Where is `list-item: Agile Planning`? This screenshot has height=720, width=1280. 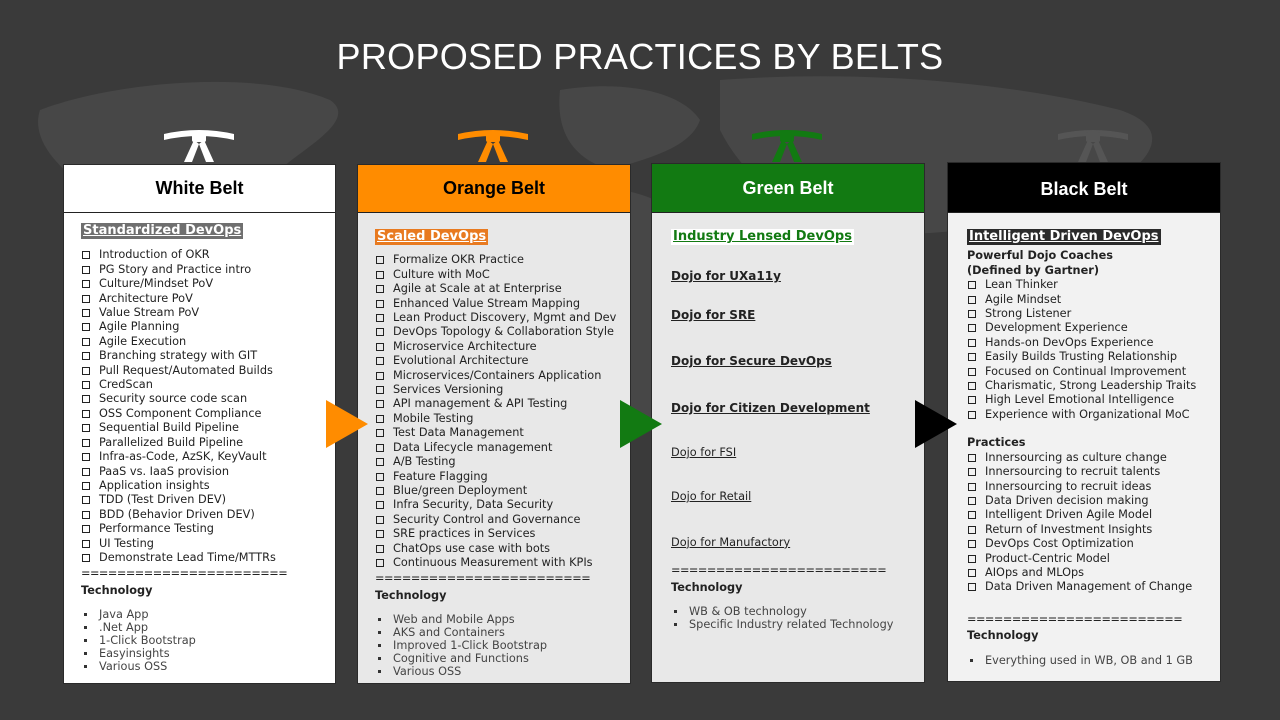
list-item: Agile Planning is located at coordinates (208, 327).